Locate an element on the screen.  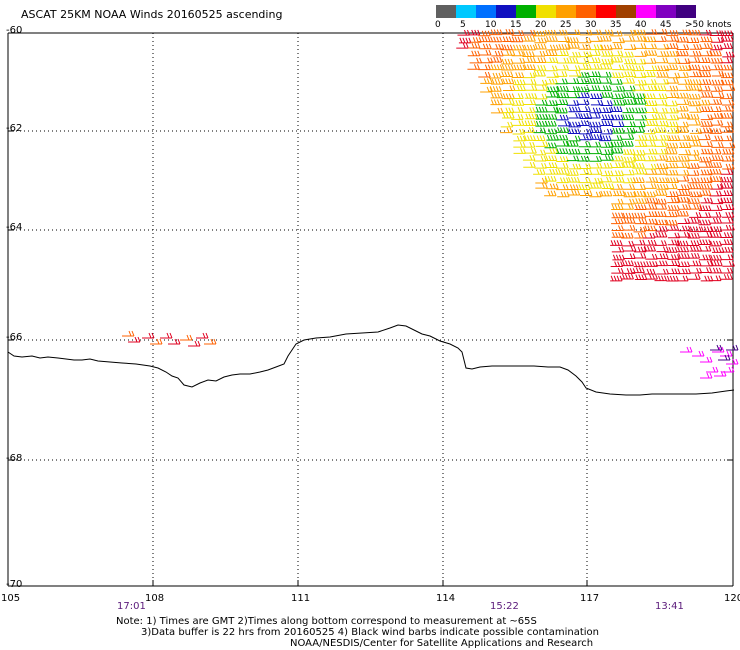
lon-label: 111 is located at coordinates (301, 598).